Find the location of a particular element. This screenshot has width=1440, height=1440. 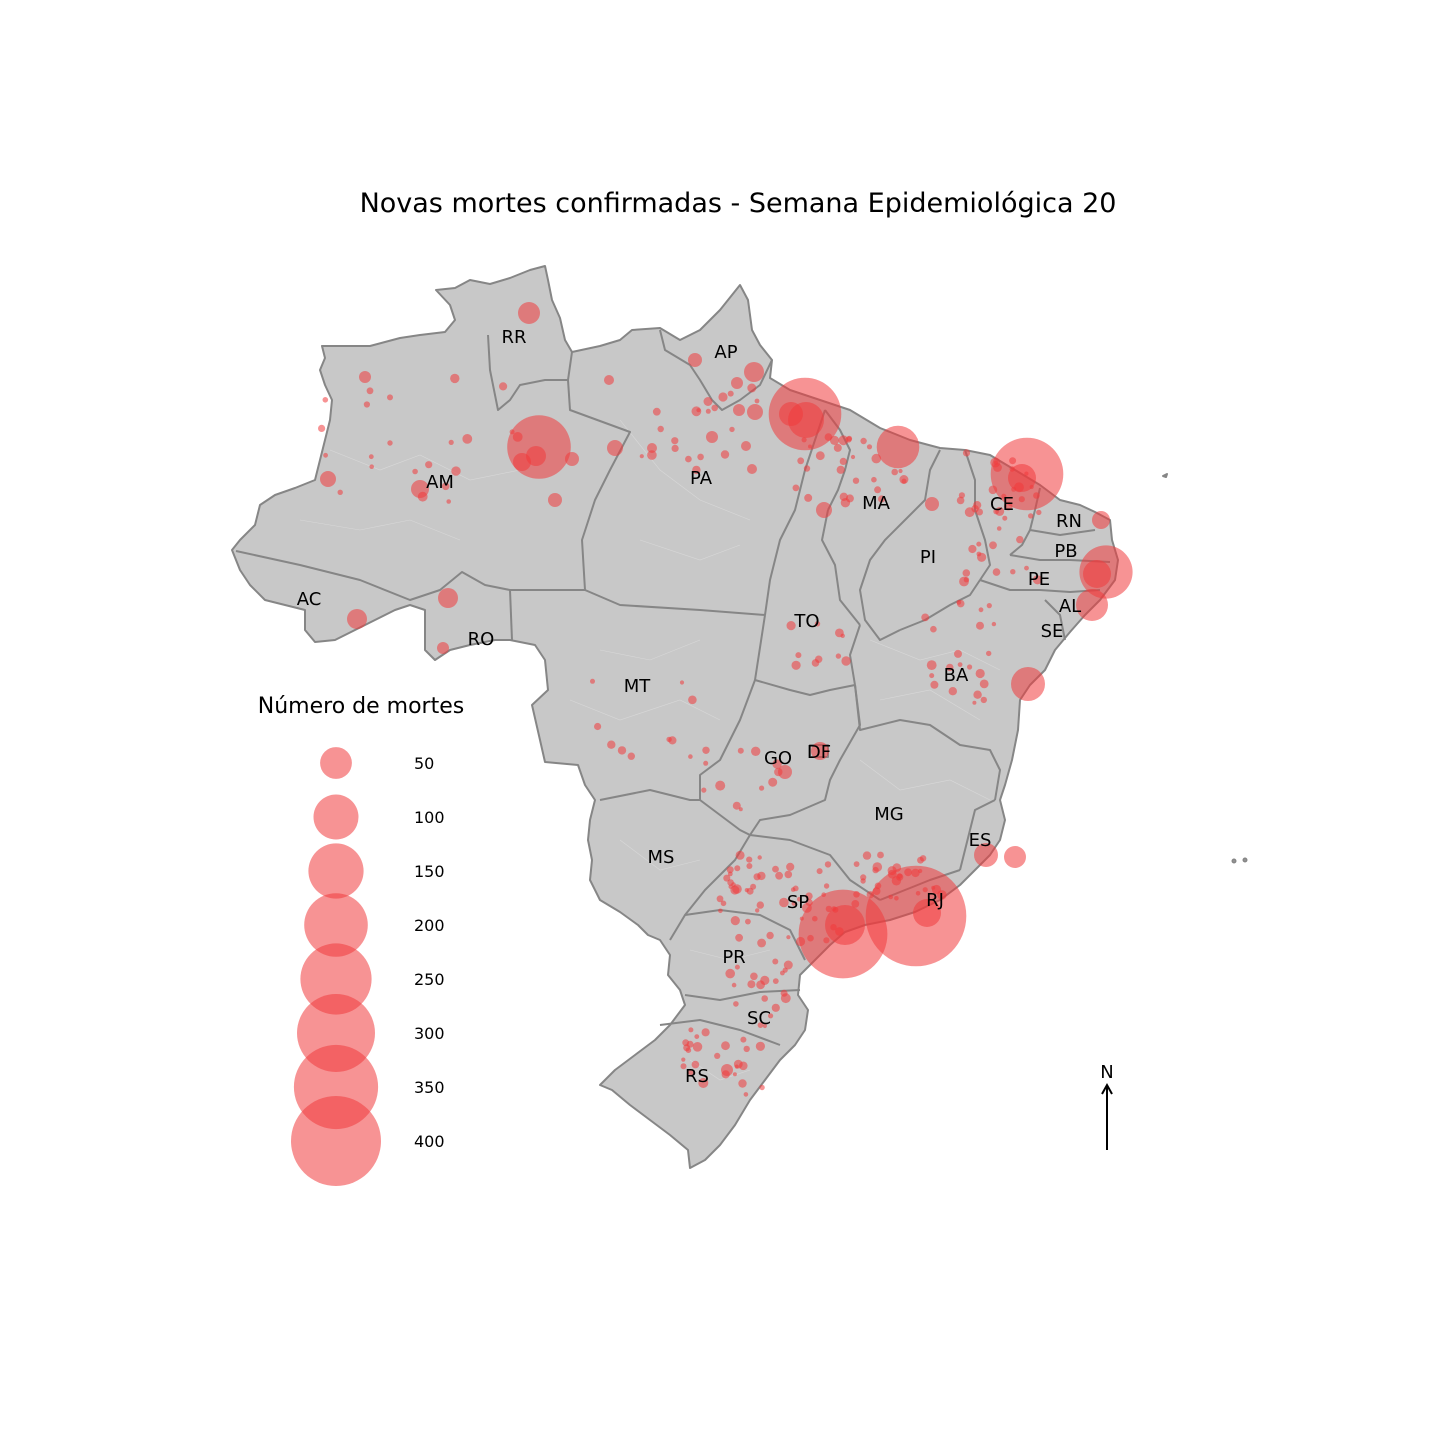

legend-label: 100 is located at coordinates (429, 817).